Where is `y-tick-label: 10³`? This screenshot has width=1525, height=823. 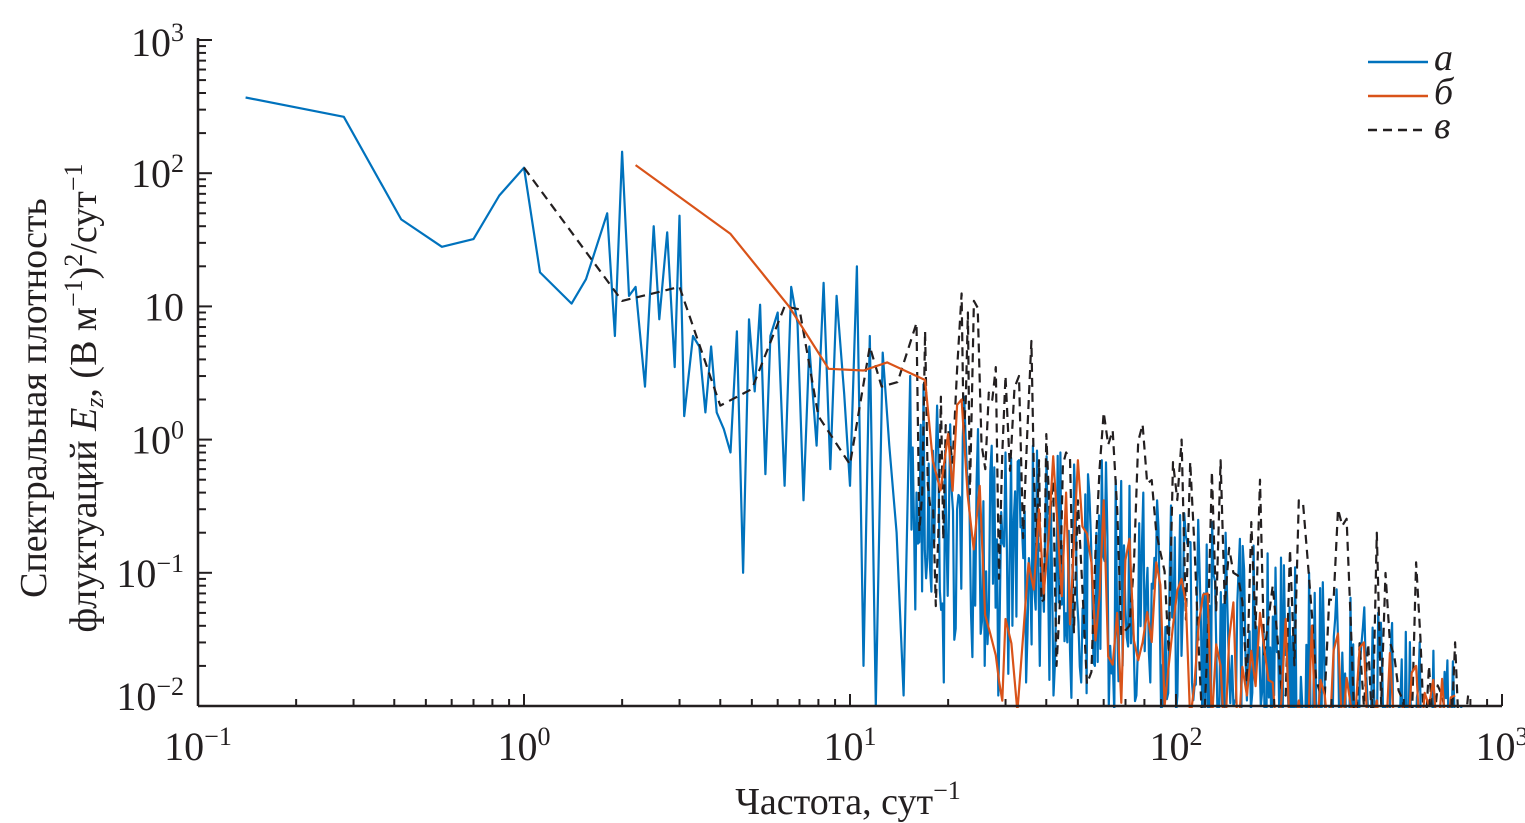
y-tick-label: 10³ is located at coordinates (157, 41).